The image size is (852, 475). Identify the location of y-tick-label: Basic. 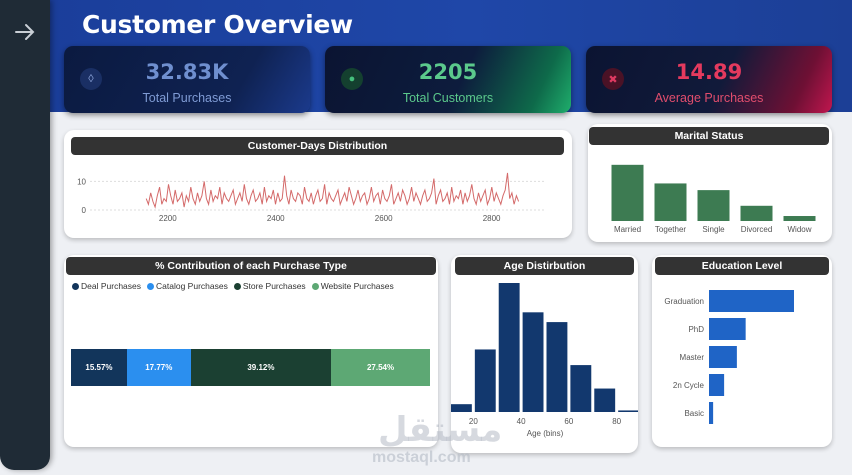
(694, 413).